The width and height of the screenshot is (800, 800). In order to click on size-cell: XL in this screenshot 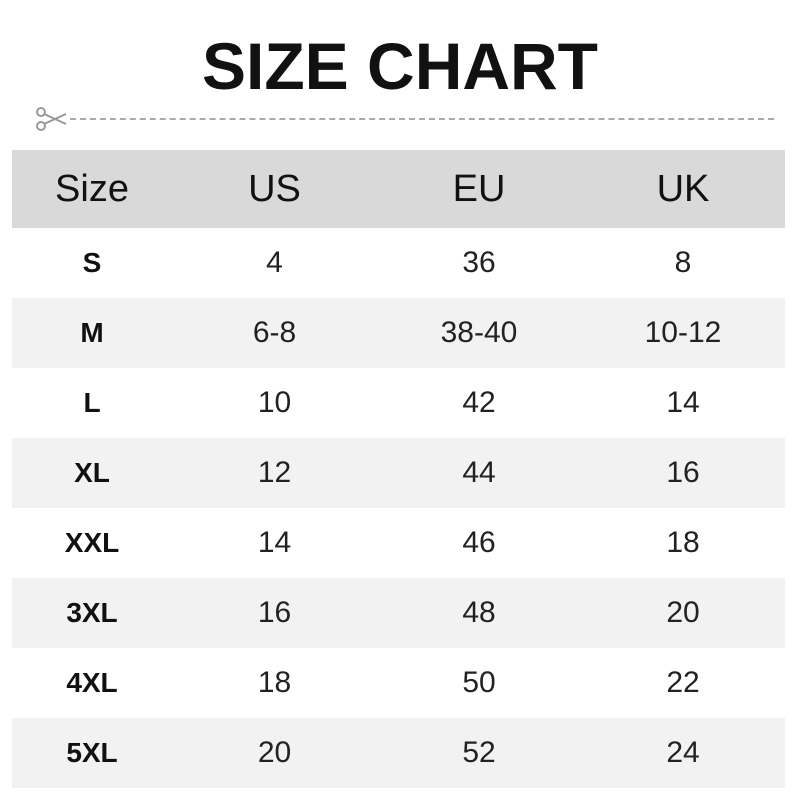, I will do `click(92, 473)`.